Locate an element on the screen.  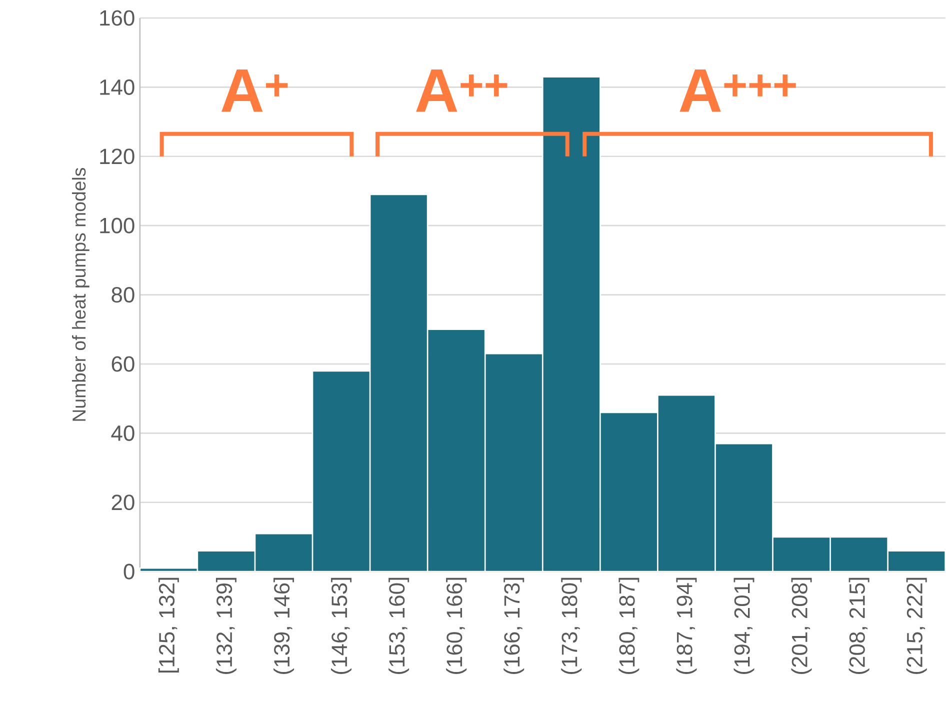
y-tick-label: 0 is located at coordinates (129, 572).